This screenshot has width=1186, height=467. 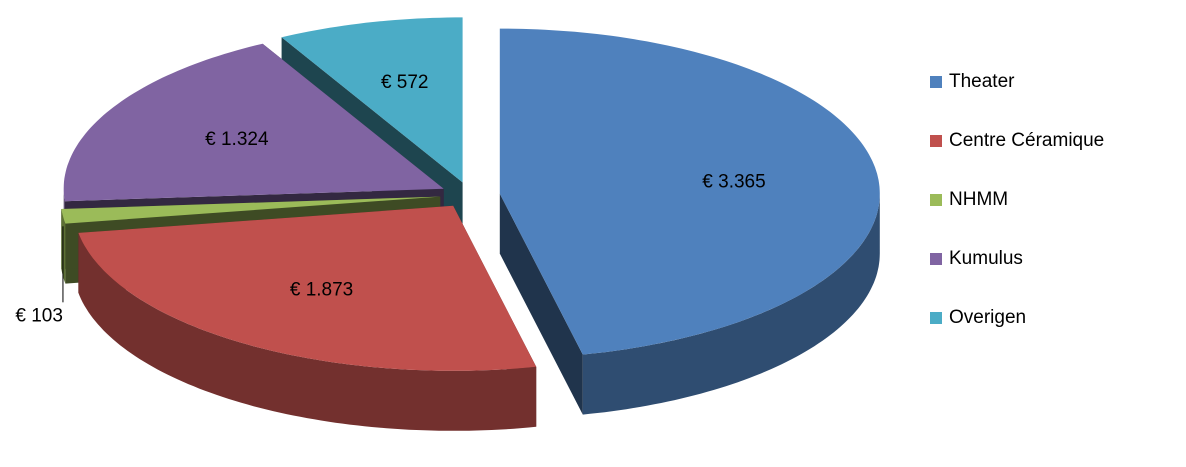 I want to click on legend-label: NHMM, so click(x=978, y=199).